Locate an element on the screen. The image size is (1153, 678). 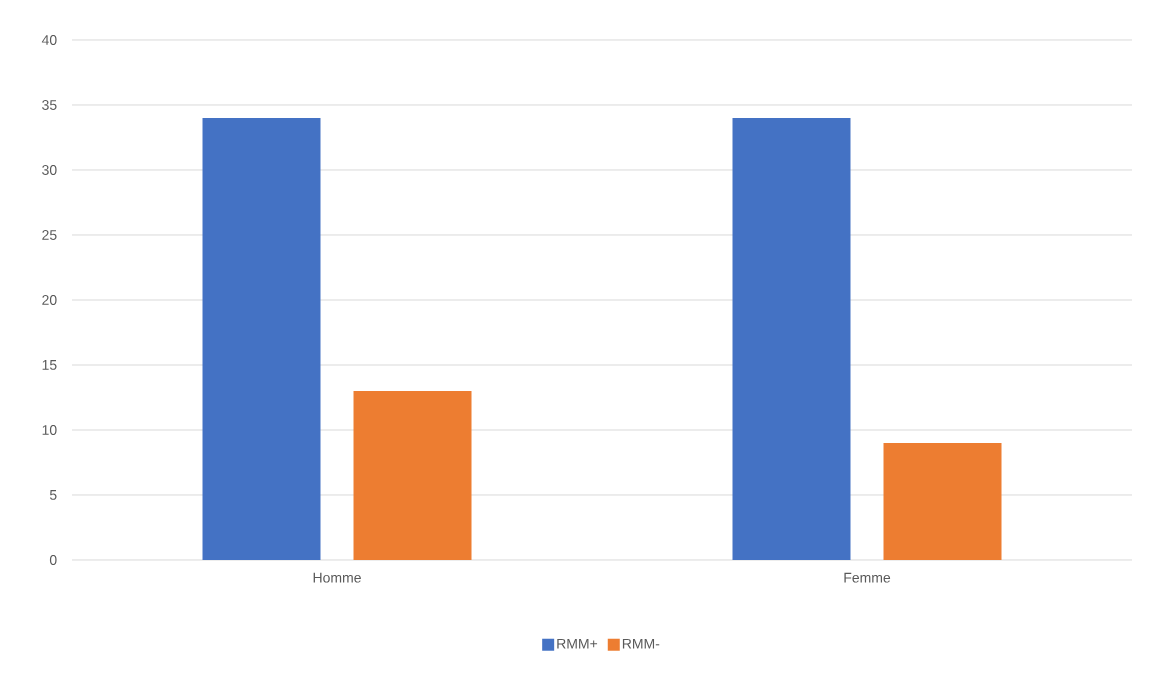
y-tick-label: 20 is located at coordinates (49, 300).